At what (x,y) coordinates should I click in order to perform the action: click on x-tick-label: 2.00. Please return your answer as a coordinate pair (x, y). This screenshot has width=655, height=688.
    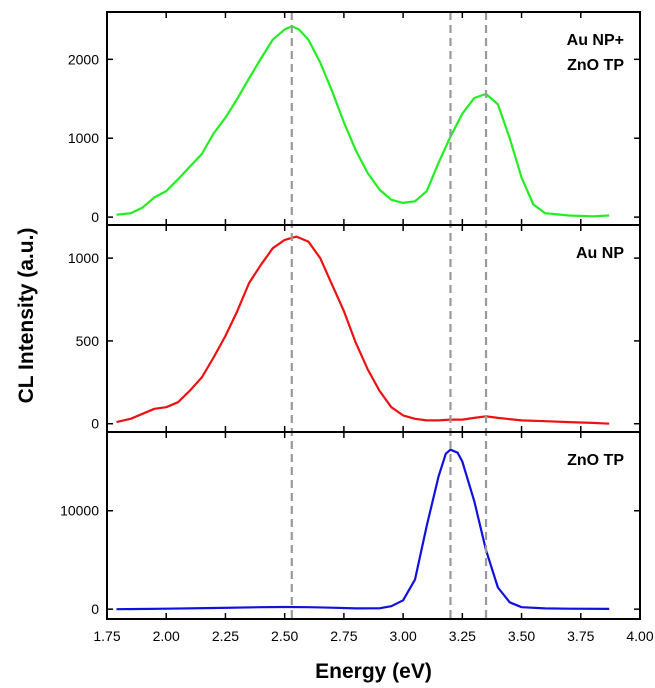
    Looking at the image, I should click on (166, 636).